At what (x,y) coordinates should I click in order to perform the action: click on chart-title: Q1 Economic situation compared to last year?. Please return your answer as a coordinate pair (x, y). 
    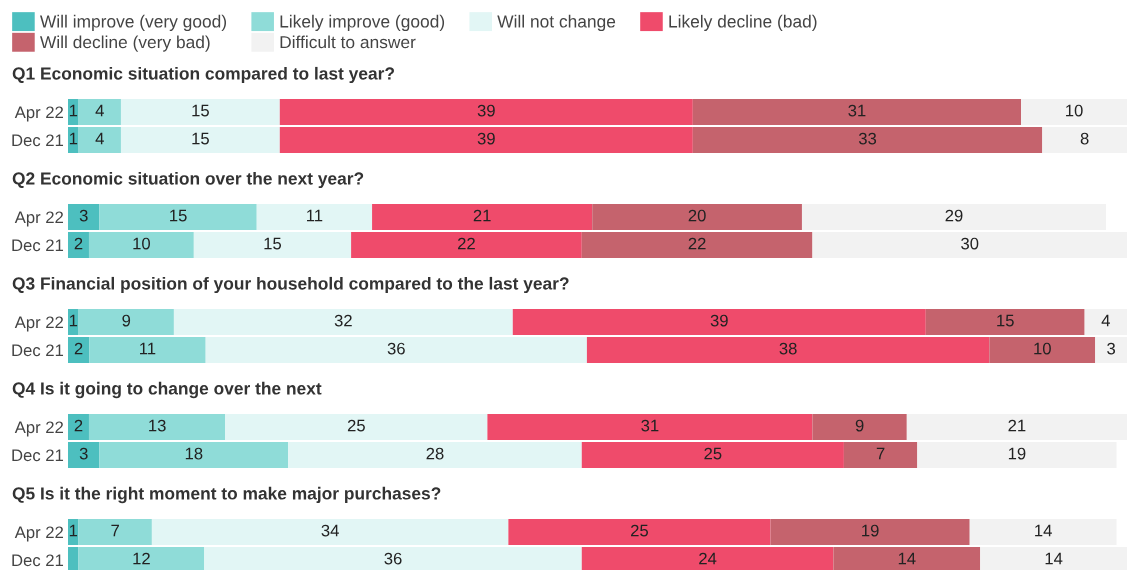
    Looking at the image, I should click on (203, 75).